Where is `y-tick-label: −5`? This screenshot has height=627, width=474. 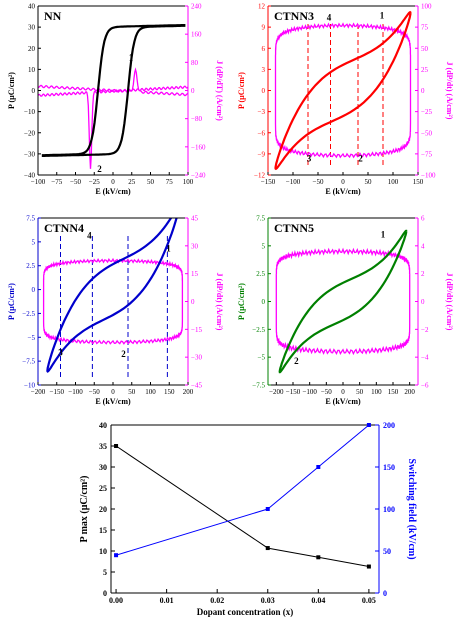 y-tick-label: −5 is located at coordinates (262, 358).